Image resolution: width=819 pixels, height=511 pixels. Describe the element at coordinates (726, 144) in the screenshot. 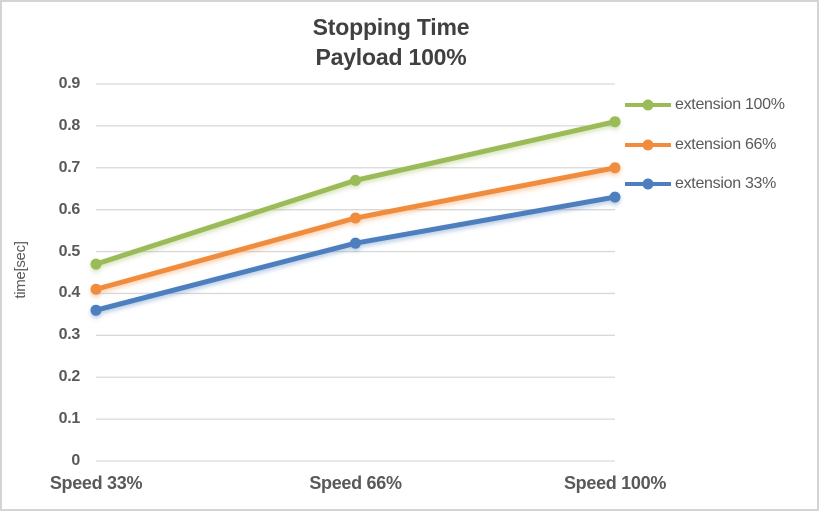

I see `legend-label: extension 66%` at that location.